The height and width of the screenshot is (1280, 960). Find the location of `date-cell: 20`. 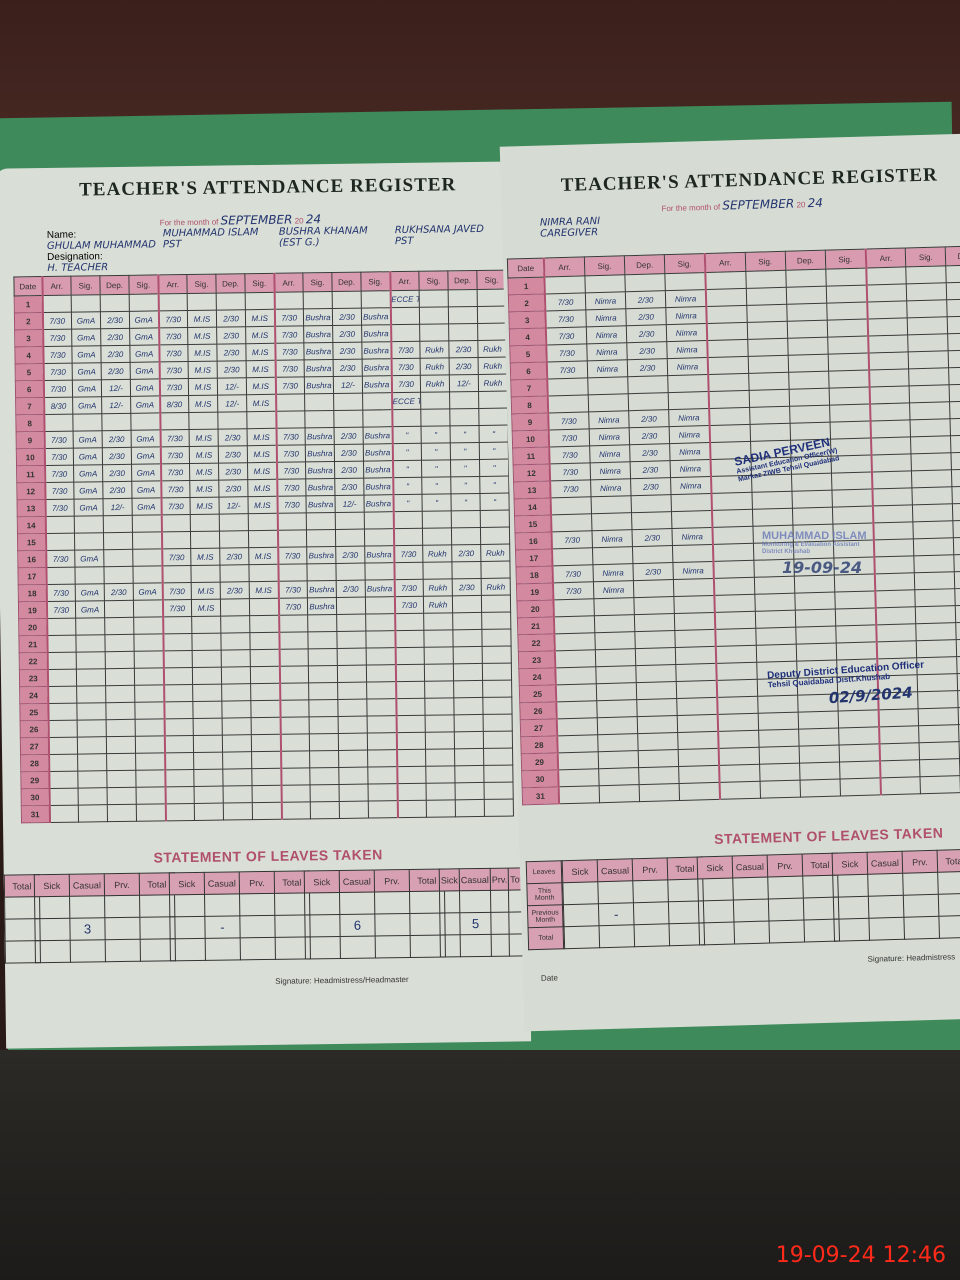

date-cell: 20 is located at coordinates (535, 608).